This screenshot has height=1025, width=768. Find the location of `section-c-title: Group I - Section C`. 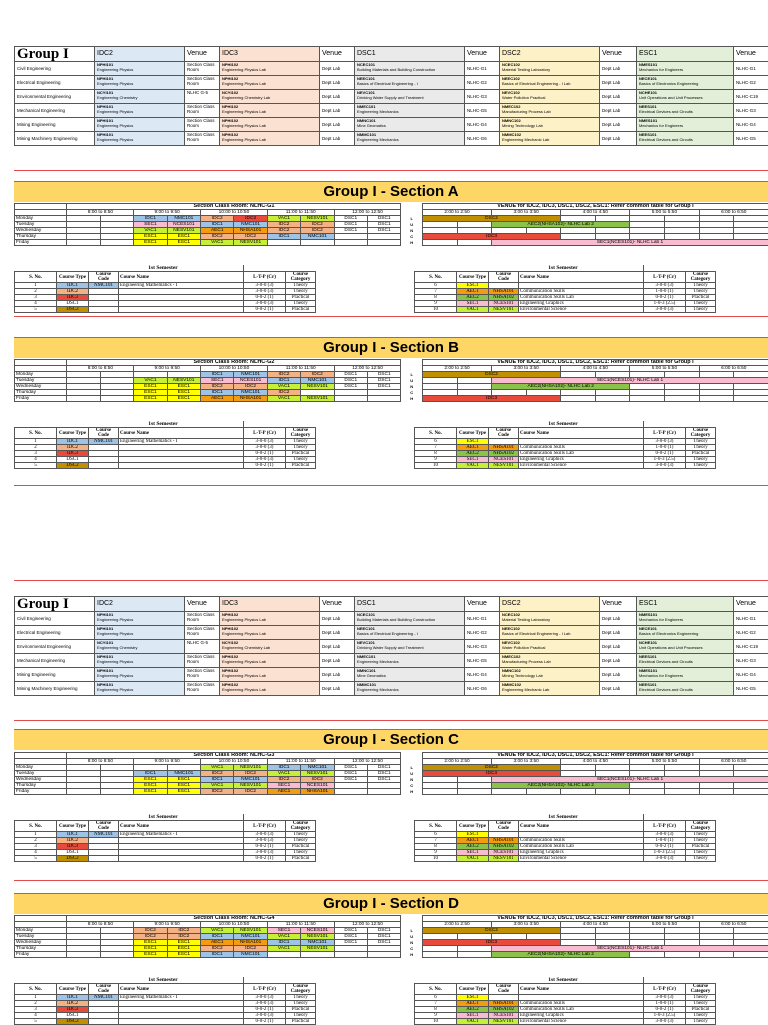

section-c-title: Group I - Section C is located at coordinates (391, 739).